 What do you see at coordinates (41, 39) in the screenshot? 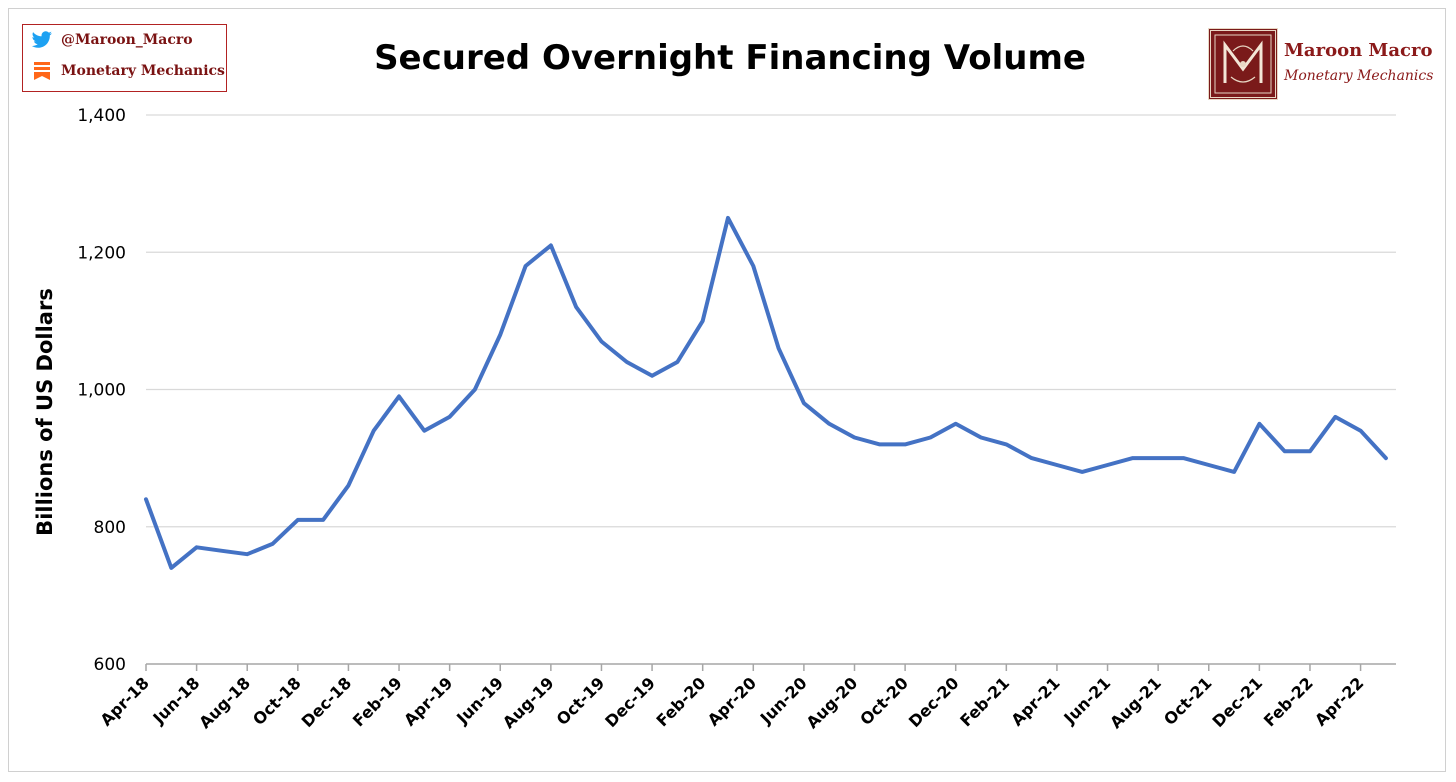
I see `twitter-icon` at bounding box center [41, 39].